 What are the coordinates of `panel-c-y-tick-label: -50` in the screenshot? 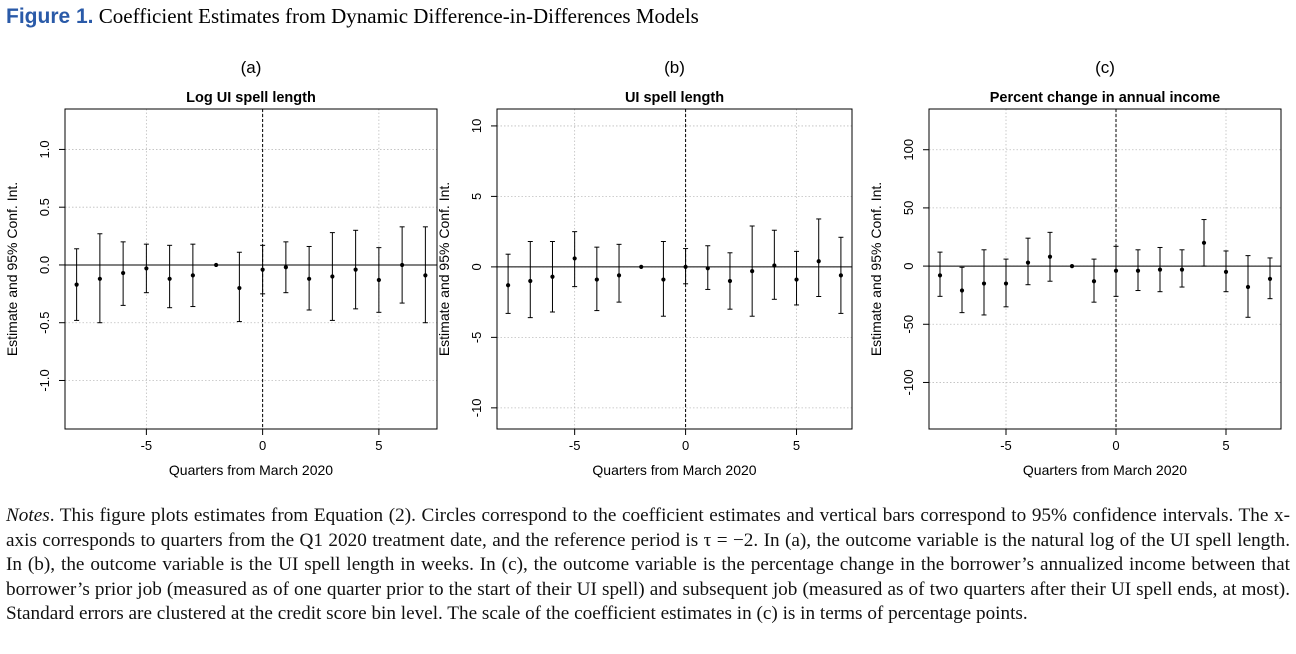 It's located at (908, 324).